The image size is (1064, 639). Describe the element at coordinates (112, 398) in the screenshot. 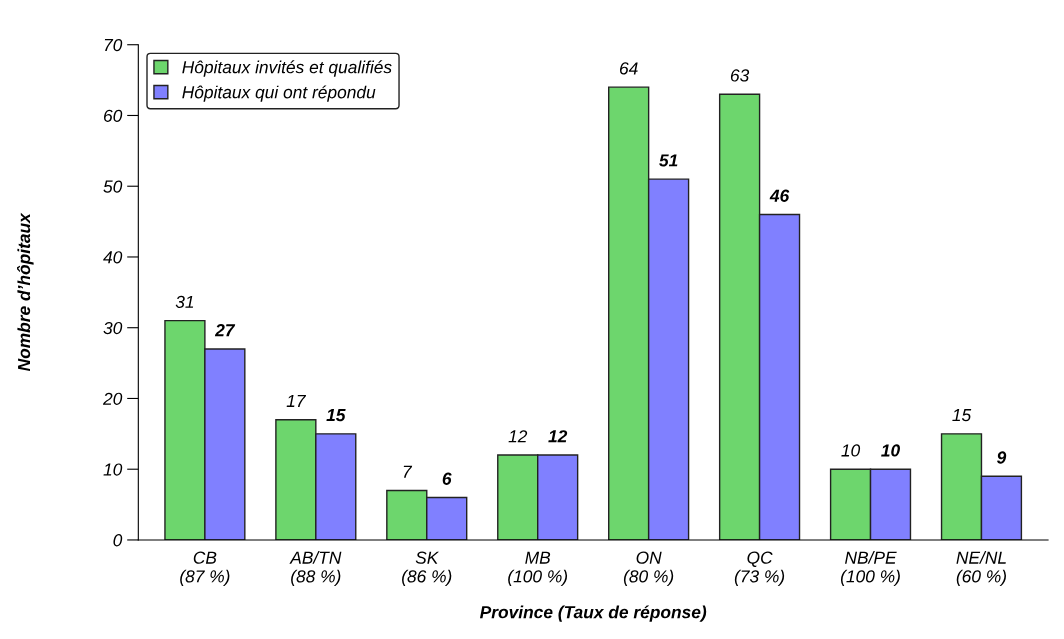

I see `y-tick-label: 20` at that location.